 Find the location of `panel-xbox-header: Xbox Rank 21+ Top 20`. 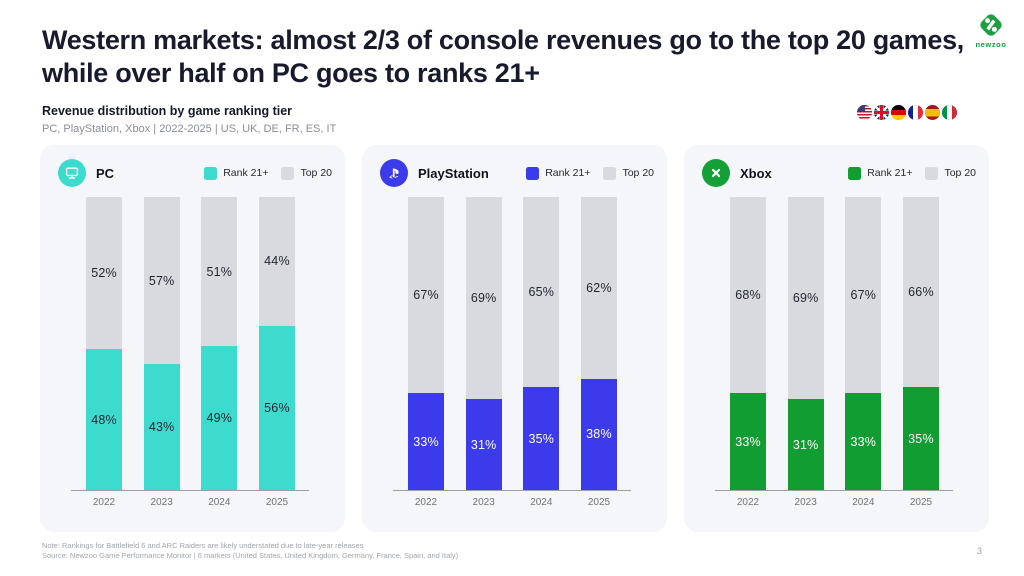

panel-xbox-header: Xbox Rank 21+ Top 20 is located at coordinates (839, 173).